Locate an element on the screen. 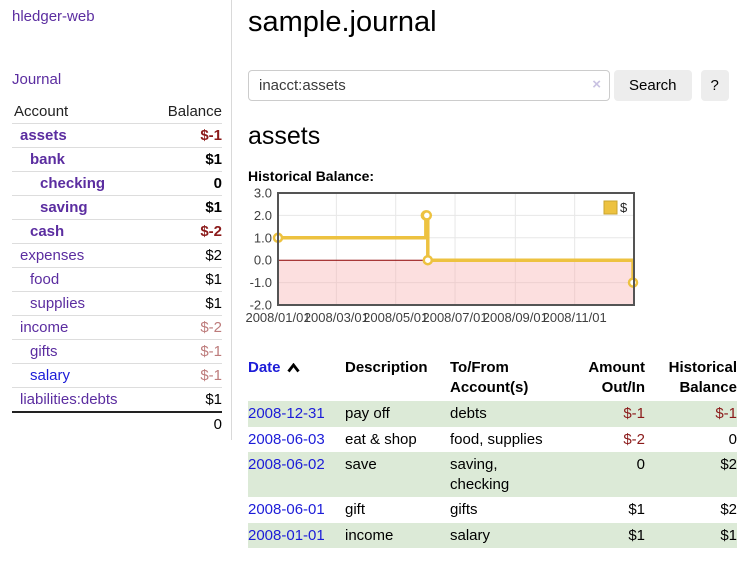 The height and width of the screenshot is (582, 742). account-row: salary $-1 is located at coordinates (117, 376).